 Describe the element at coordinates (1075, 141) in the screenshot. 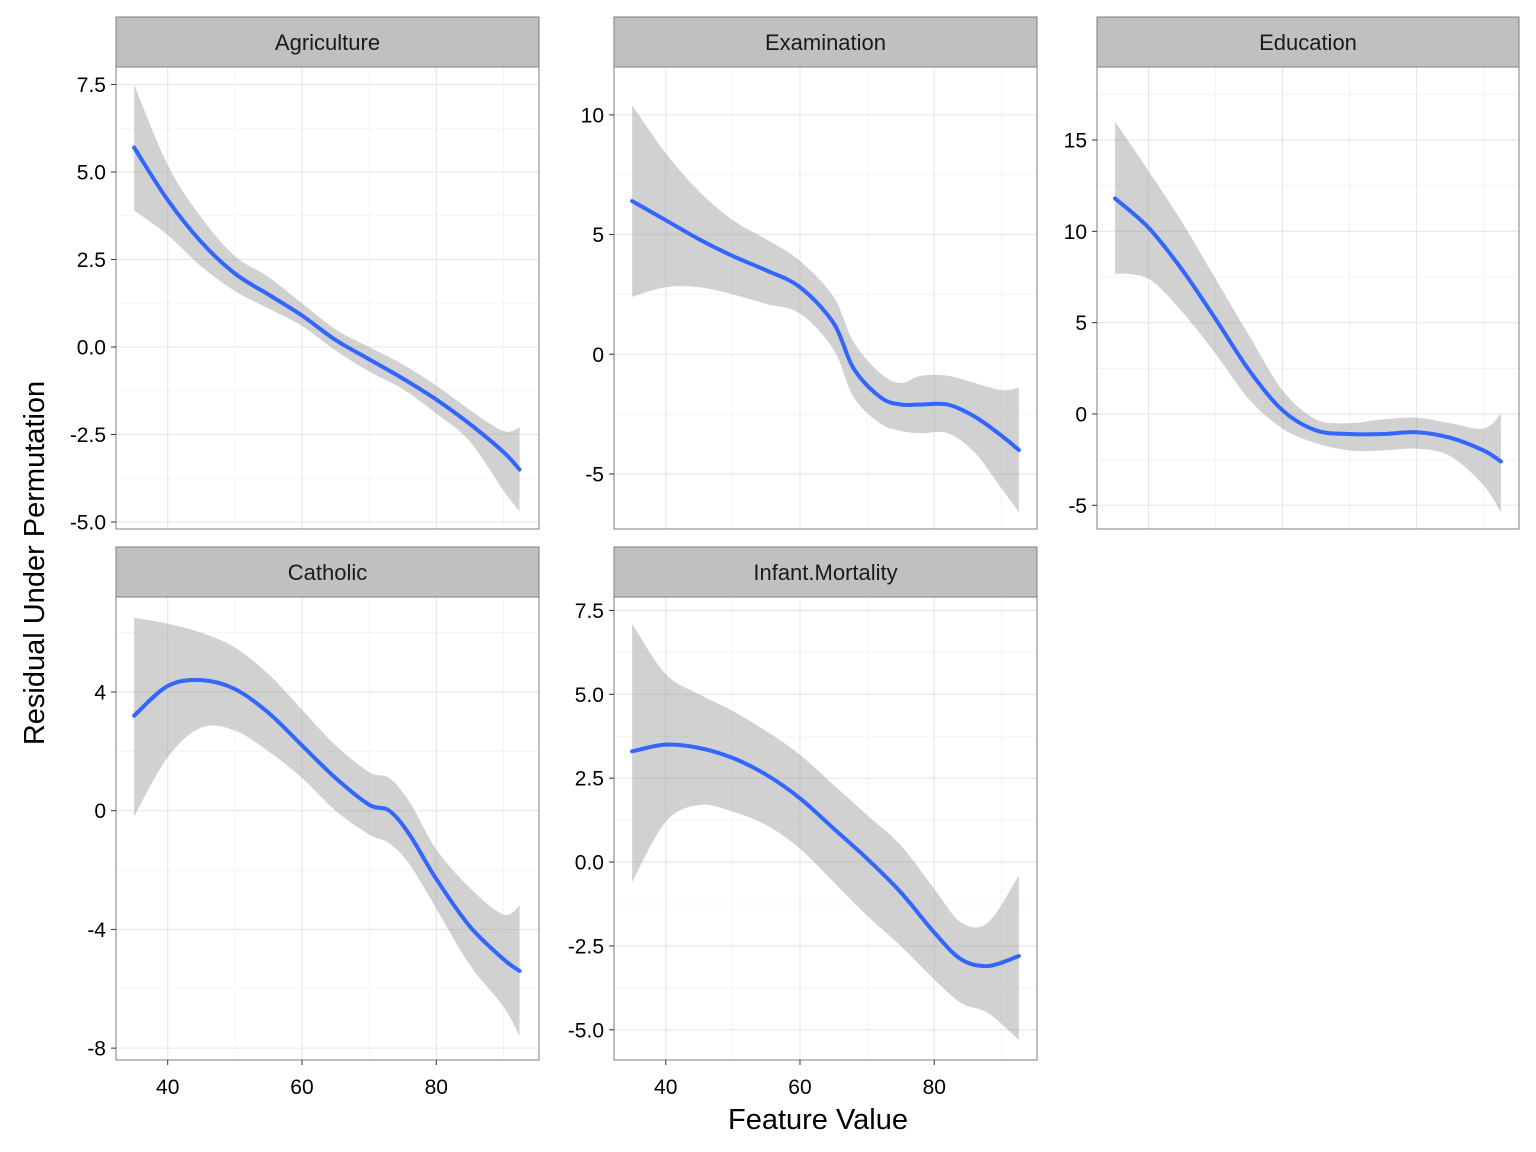

I see `y-tick-label-education: 15` at that location.